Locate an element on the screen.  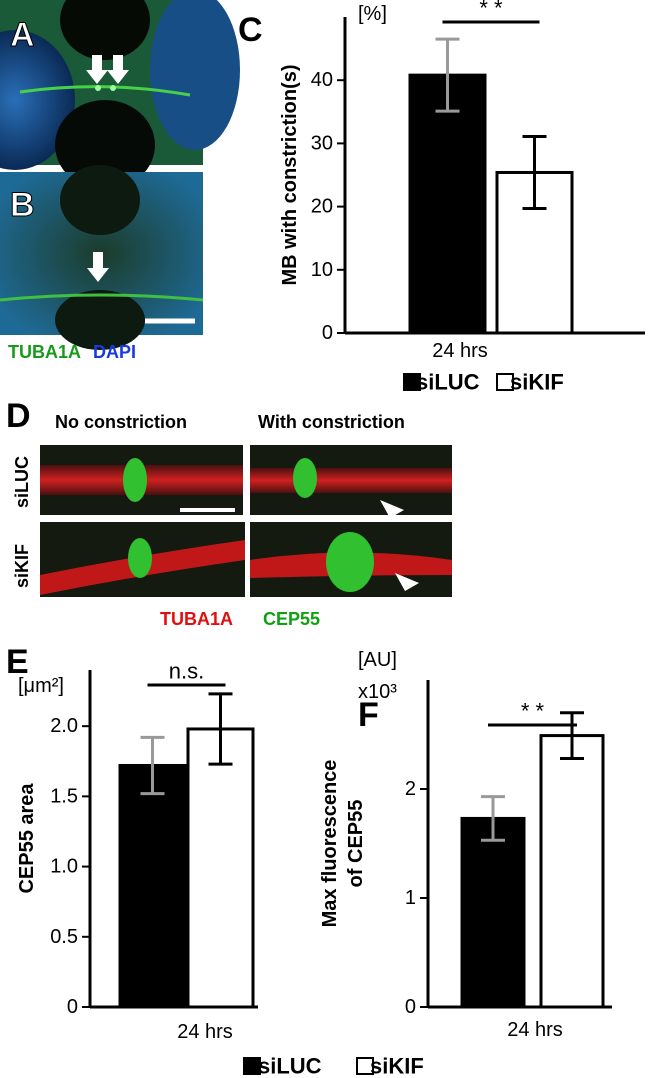
panel-label: B is located at coordinates (22, 205).